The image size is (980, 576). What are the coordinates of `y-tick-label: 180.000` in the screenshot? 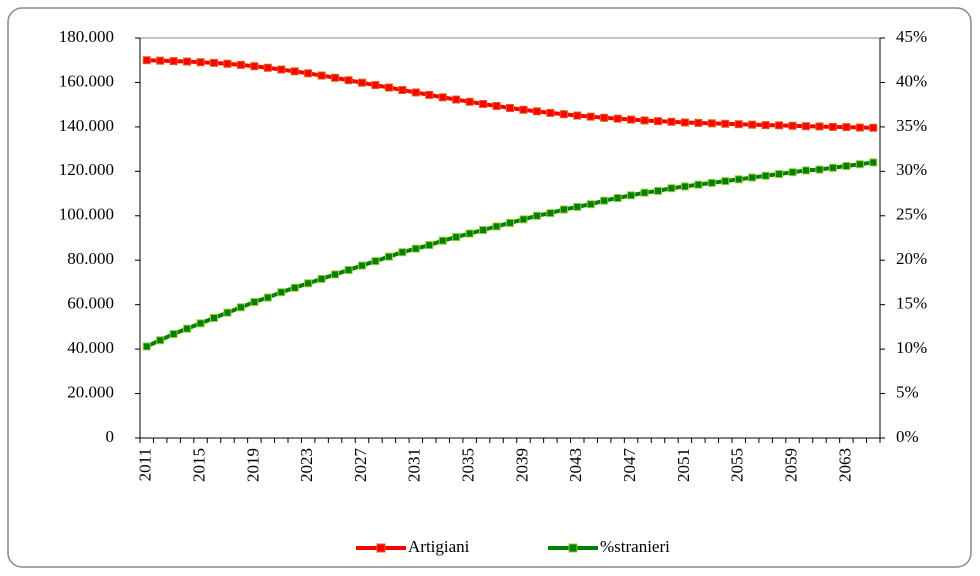 It's located at (86, 36).